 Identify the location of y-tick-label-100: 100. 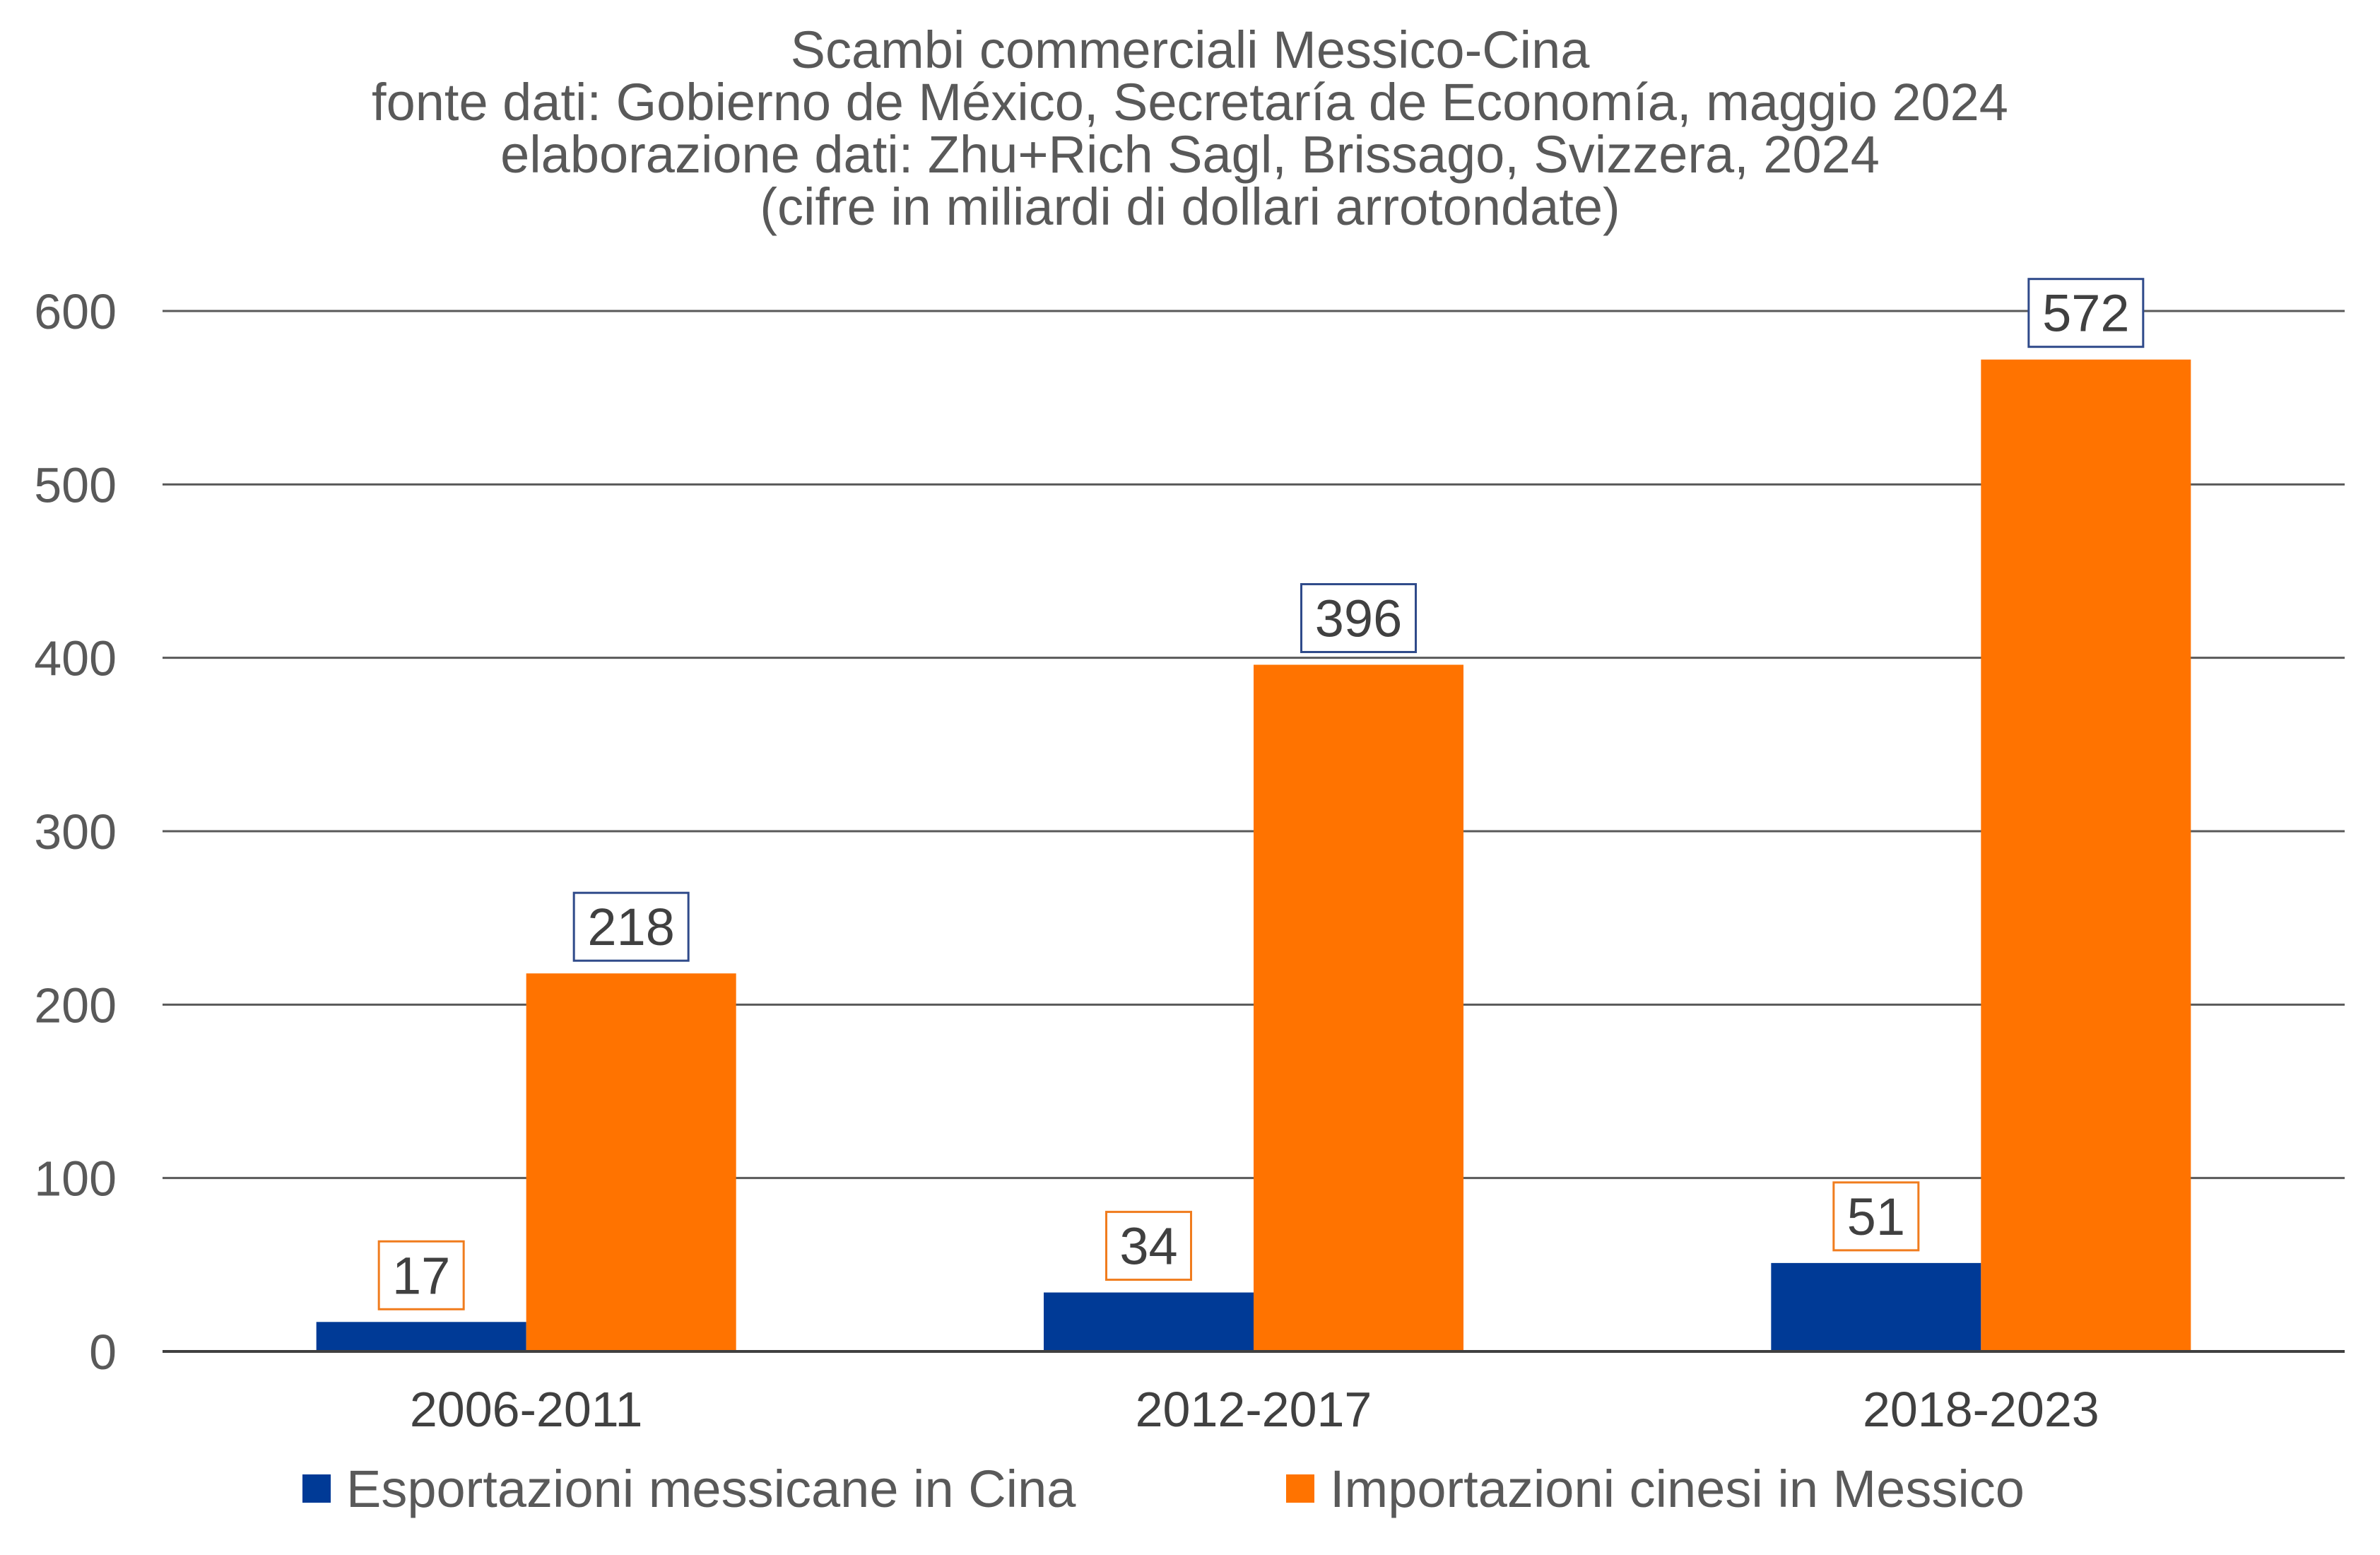
(76, 1179).